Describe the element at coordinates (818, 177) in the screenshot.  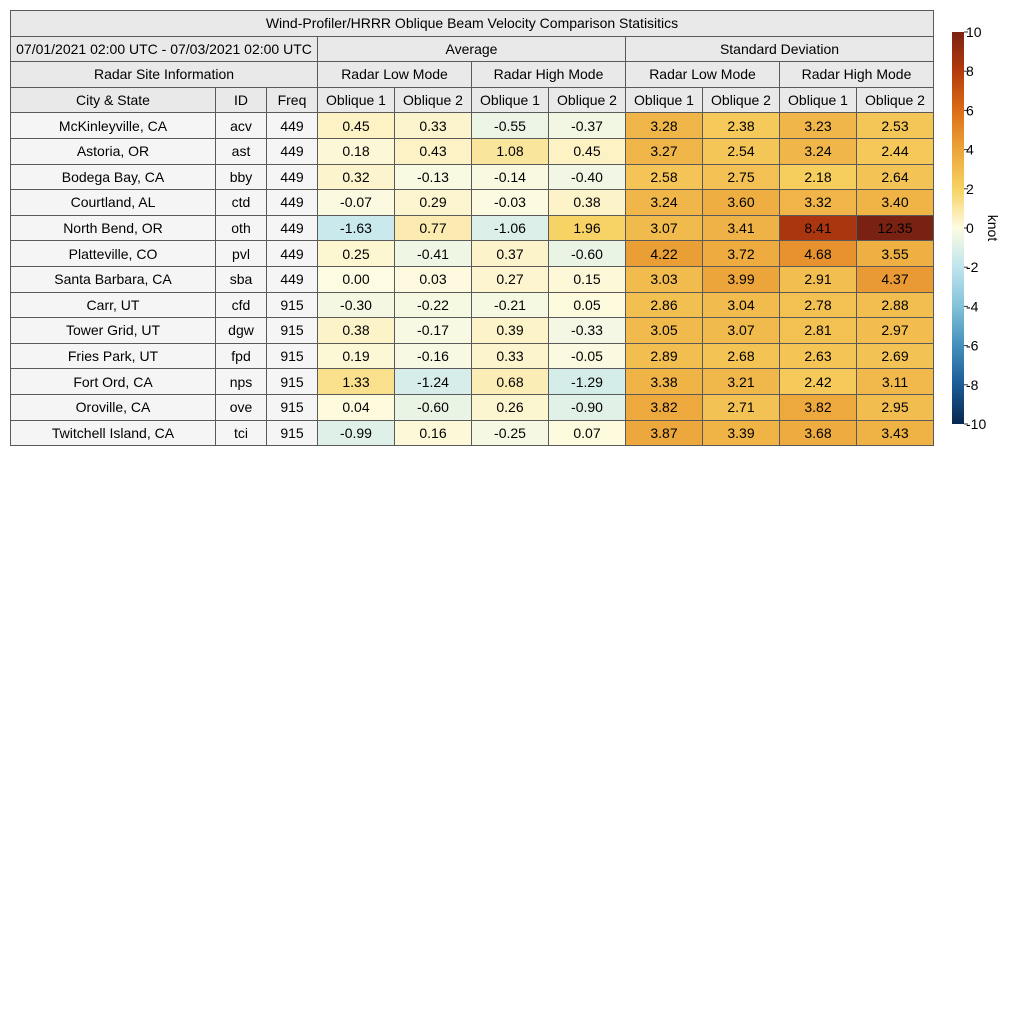
I see `value-cell: 2.18` at that location.